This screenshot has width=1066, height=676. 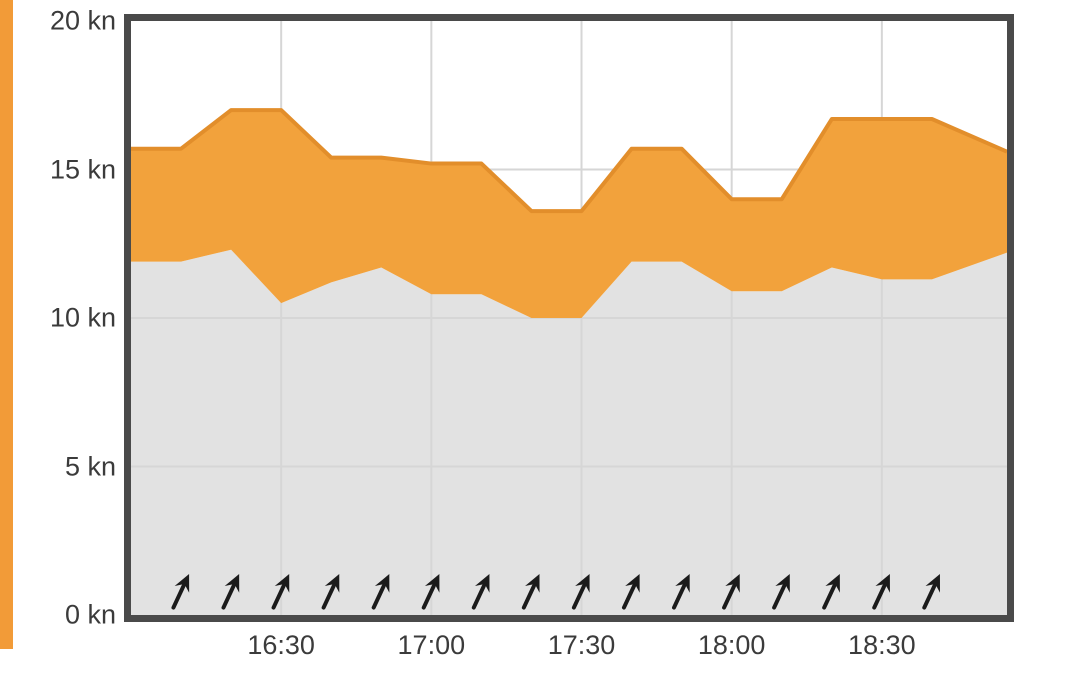 What do you see at coordinates (82, 169) in the screenshot?
I see `y-tick-label: 15 kn` at bounding box center [82, 169].